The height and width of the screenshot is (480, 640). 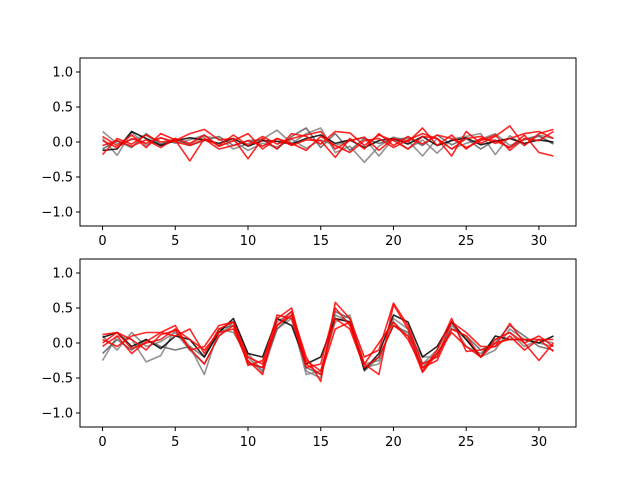 I want to click on y-axis-top: −1.0 −0.5 0.0 0.5 1.0, so click(x=60, y=143).